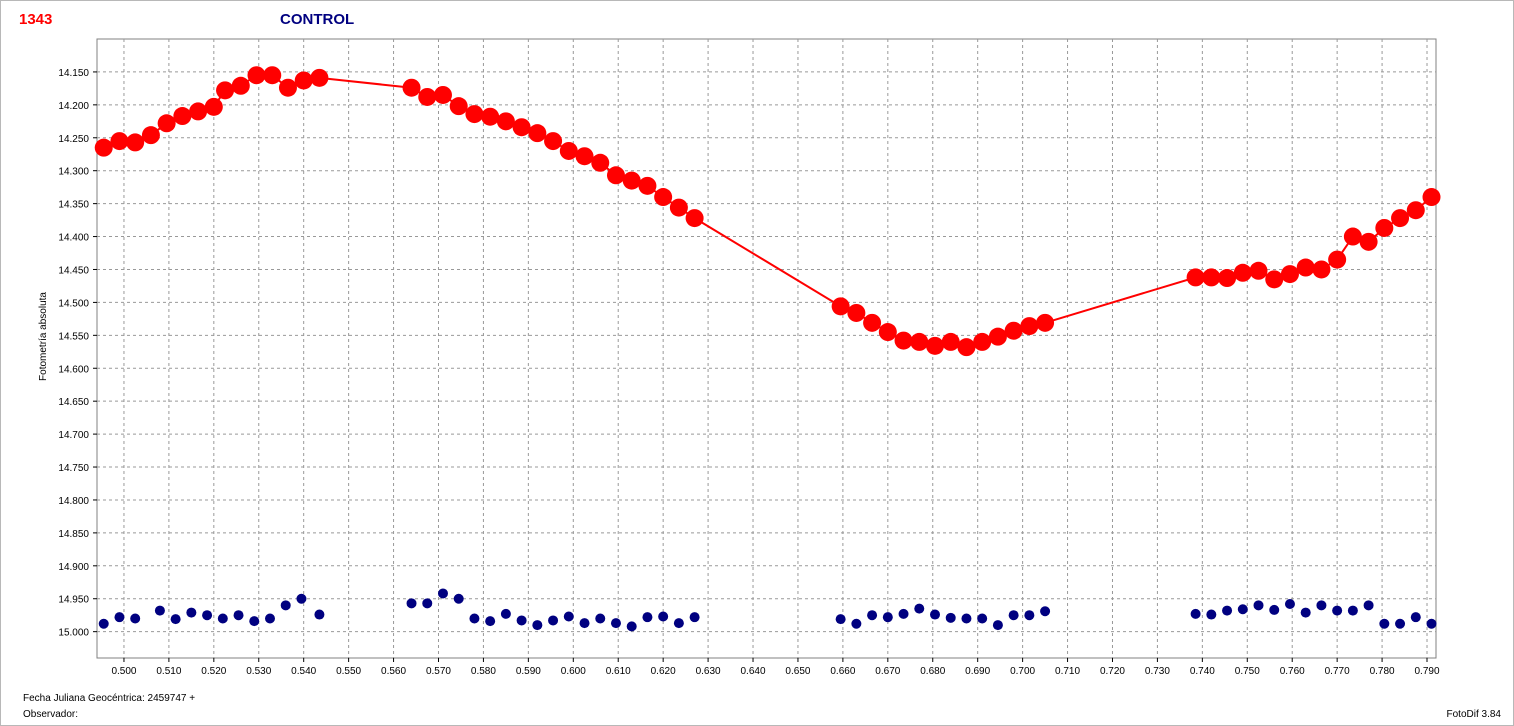 The width and height of the screenshot is (1514, 726). I want to click on x-tick-label: 0.560, so click(393, 671).